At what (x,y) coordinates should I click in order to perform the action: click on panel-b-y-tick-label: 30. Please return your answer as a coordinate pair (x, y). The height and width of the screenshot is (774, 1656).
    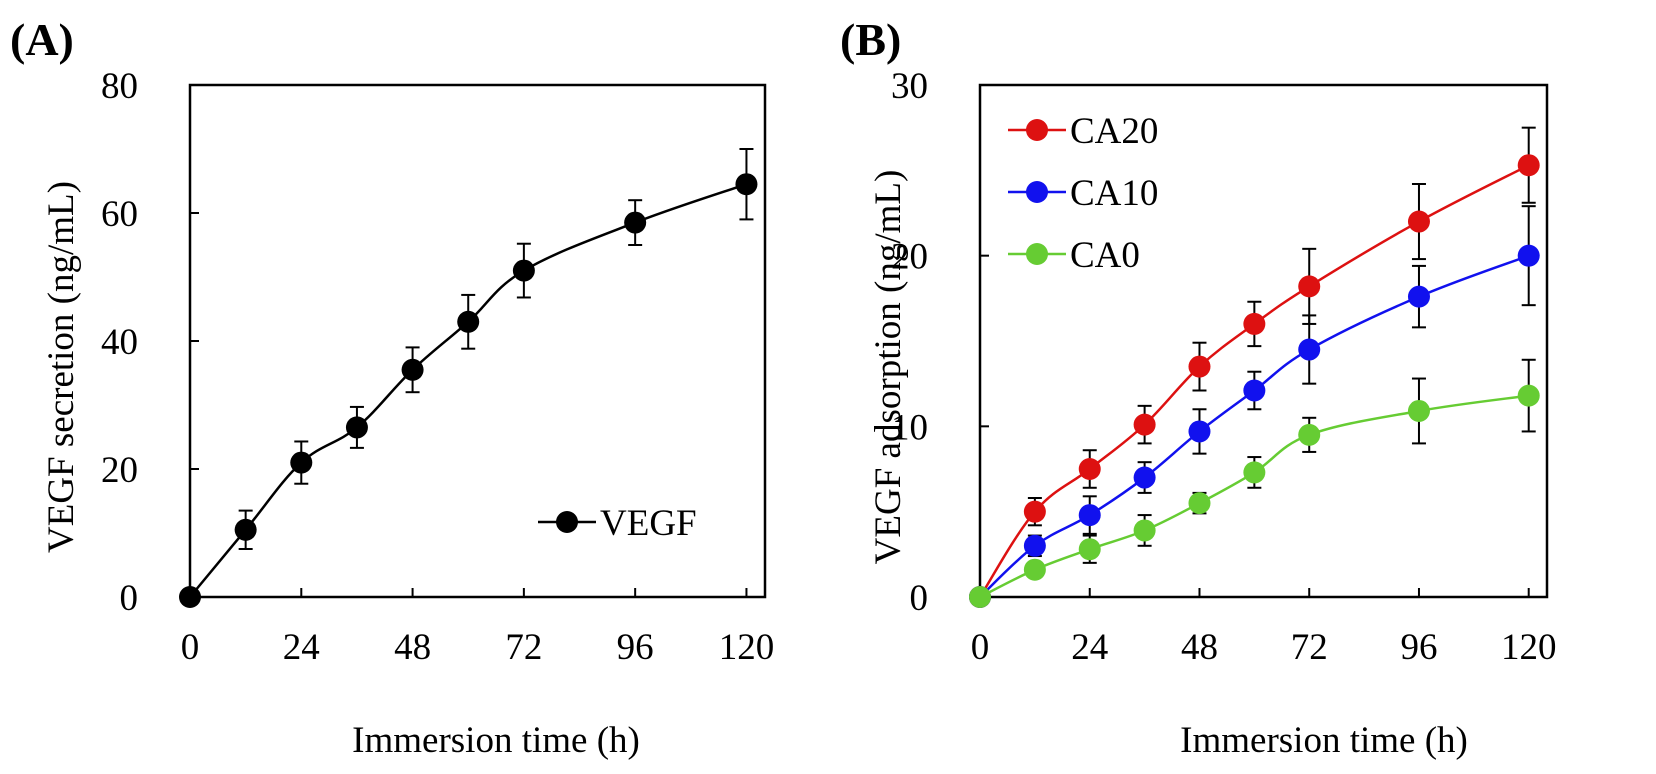
    Looking at the image, I should click on (909, 86).